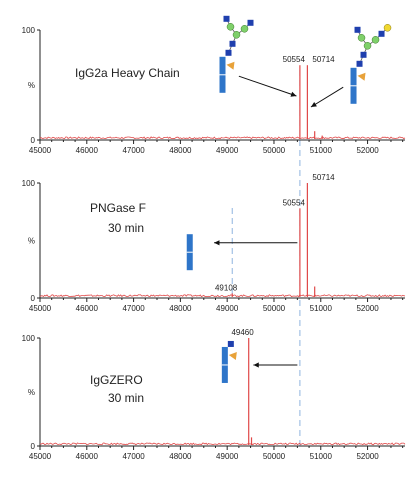  Describe the element at coordinates (387, 28) in the screenshot. I see `galactose-circle` at that location.